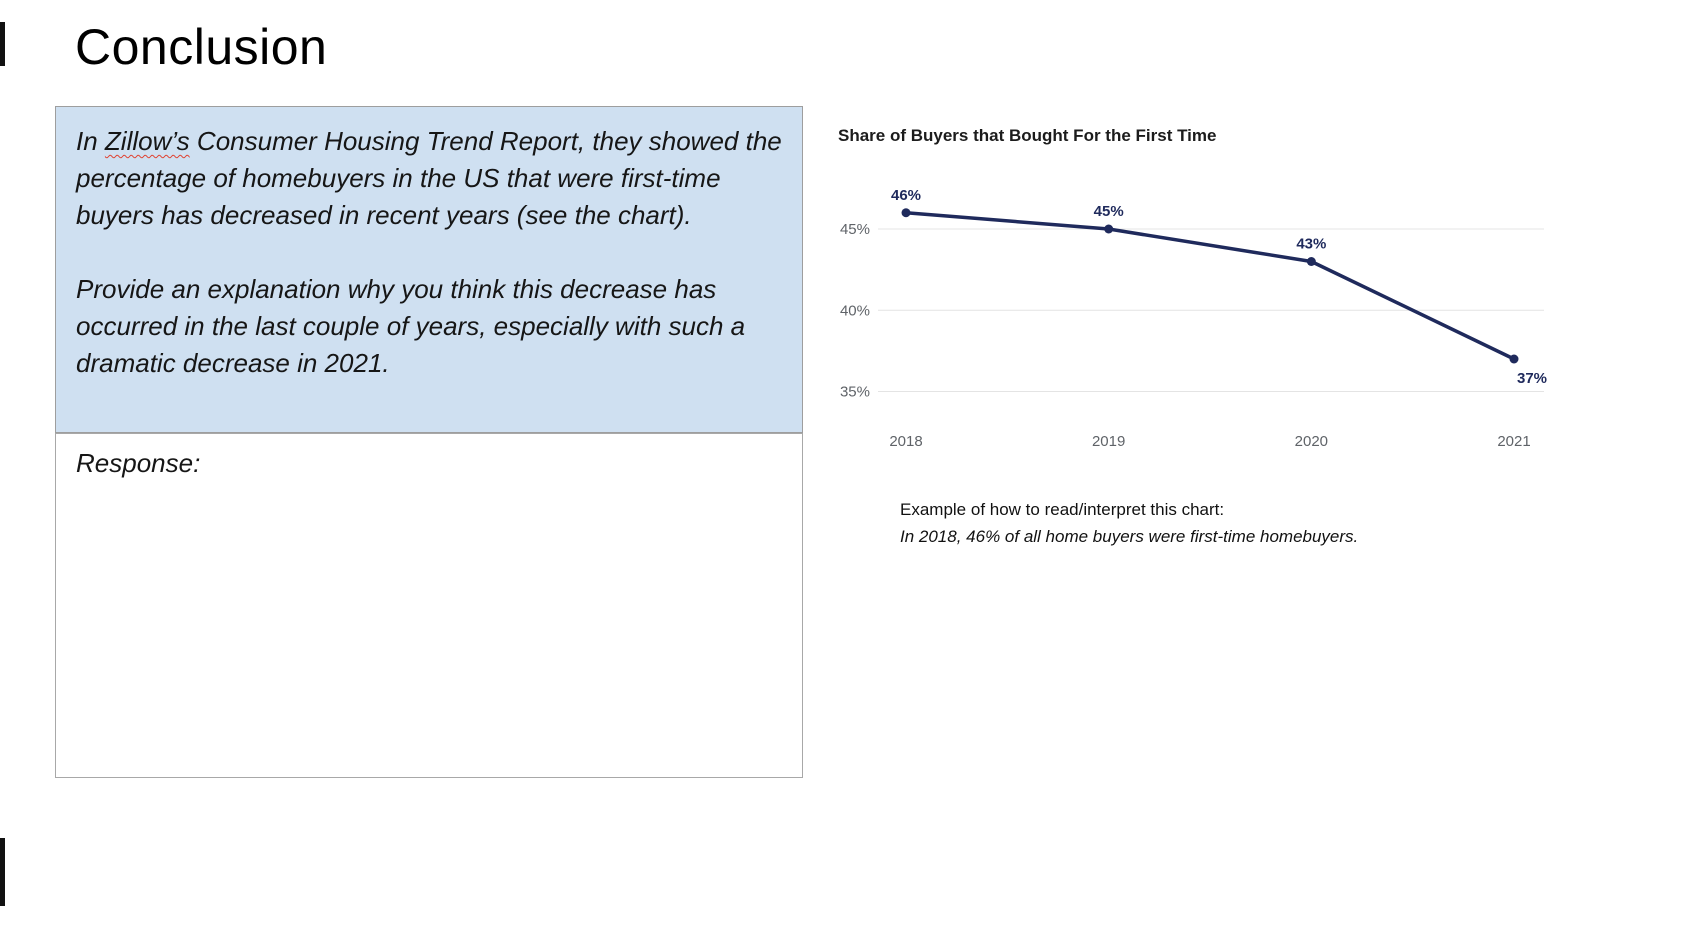  I want to click on prompt-text-before: In, so click(90, 141).